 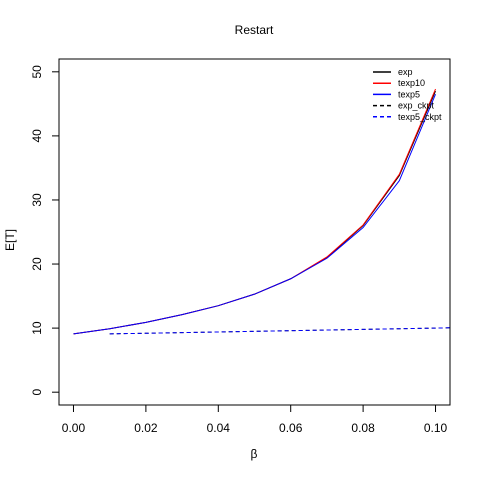 I want to click on y-tick-label: 30, so click(x=37, y=200).